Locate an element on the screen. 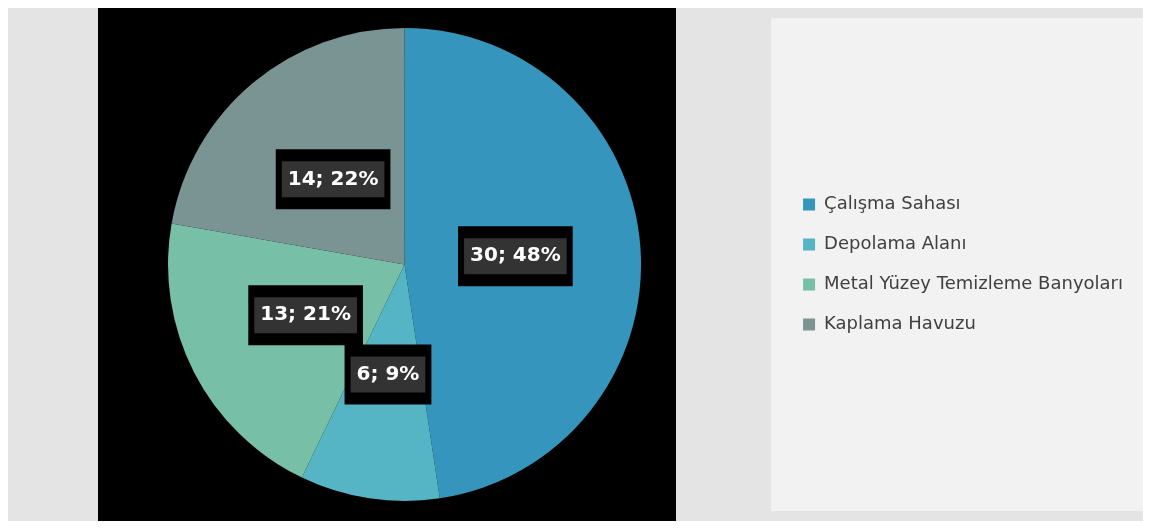 The width and height of the screenshot is (1151, 529). data-label: 14; 22% is located at coordinates (333, 177).